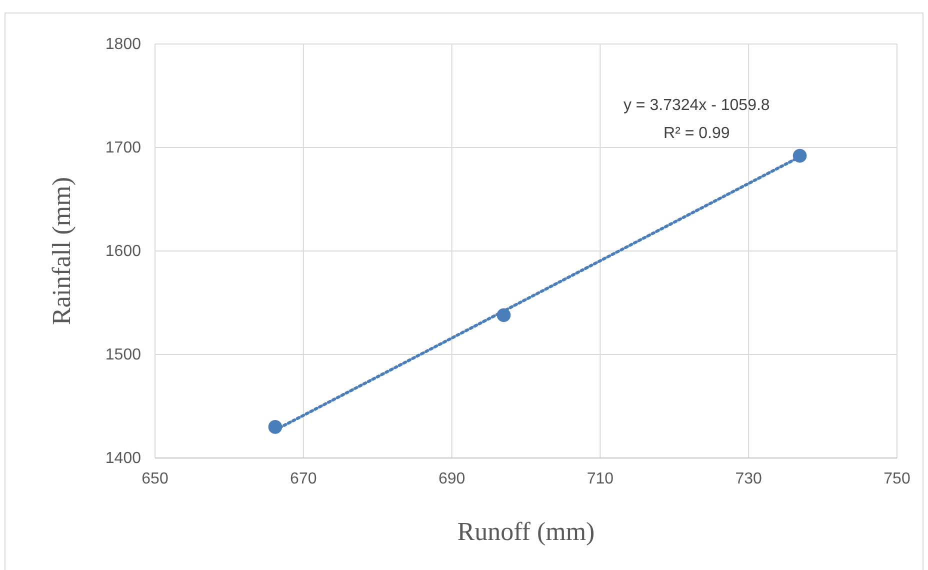 The height and width of the screenshot is (570, 928). Describe the element at coordinates (123, 459) in the screenshot. I see `y-tick-label: 1400` at that location.